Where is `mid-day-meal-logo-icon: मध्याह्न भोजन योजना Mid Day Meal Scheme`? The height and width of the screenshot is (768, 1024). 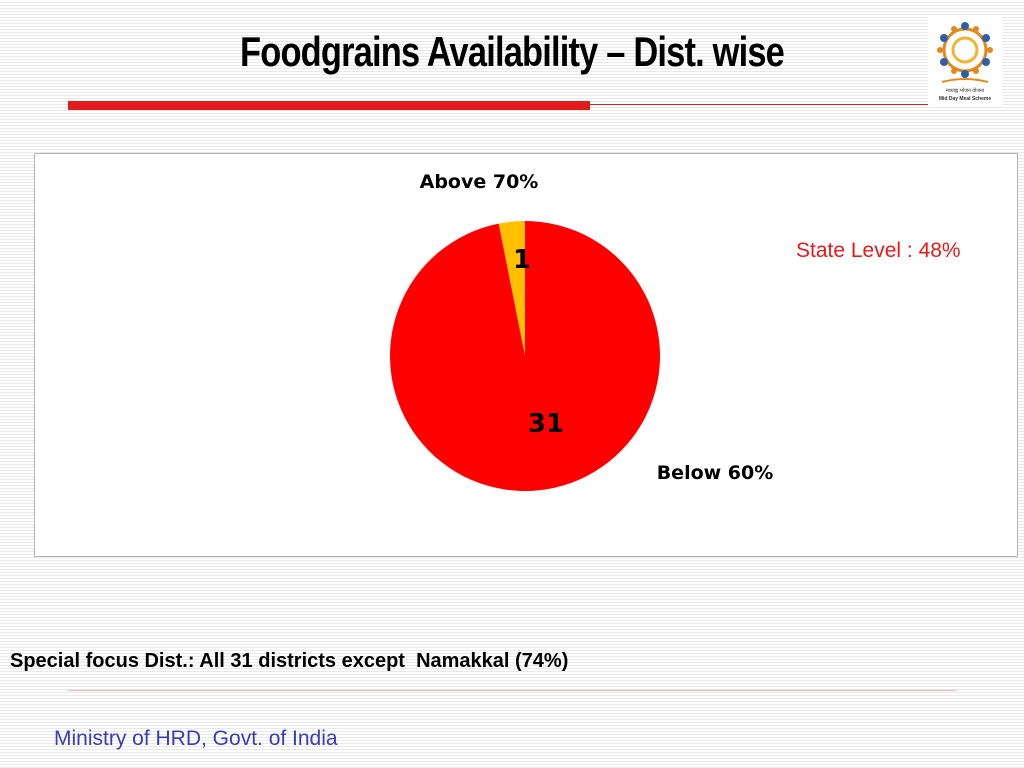 mid-day-meal-logo-icon: मध्याह्न भोजन योजना Mid Day Meal Scheme is located at coordinates (965, 61).